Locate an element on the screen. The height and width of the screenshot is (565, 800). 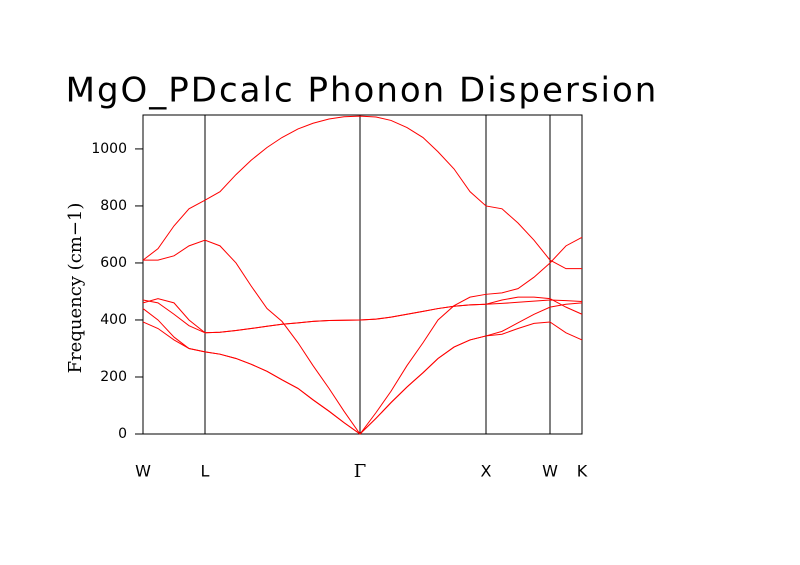
y-axis-label: Frequency (cm−1) is located at coordinates (75, 288).